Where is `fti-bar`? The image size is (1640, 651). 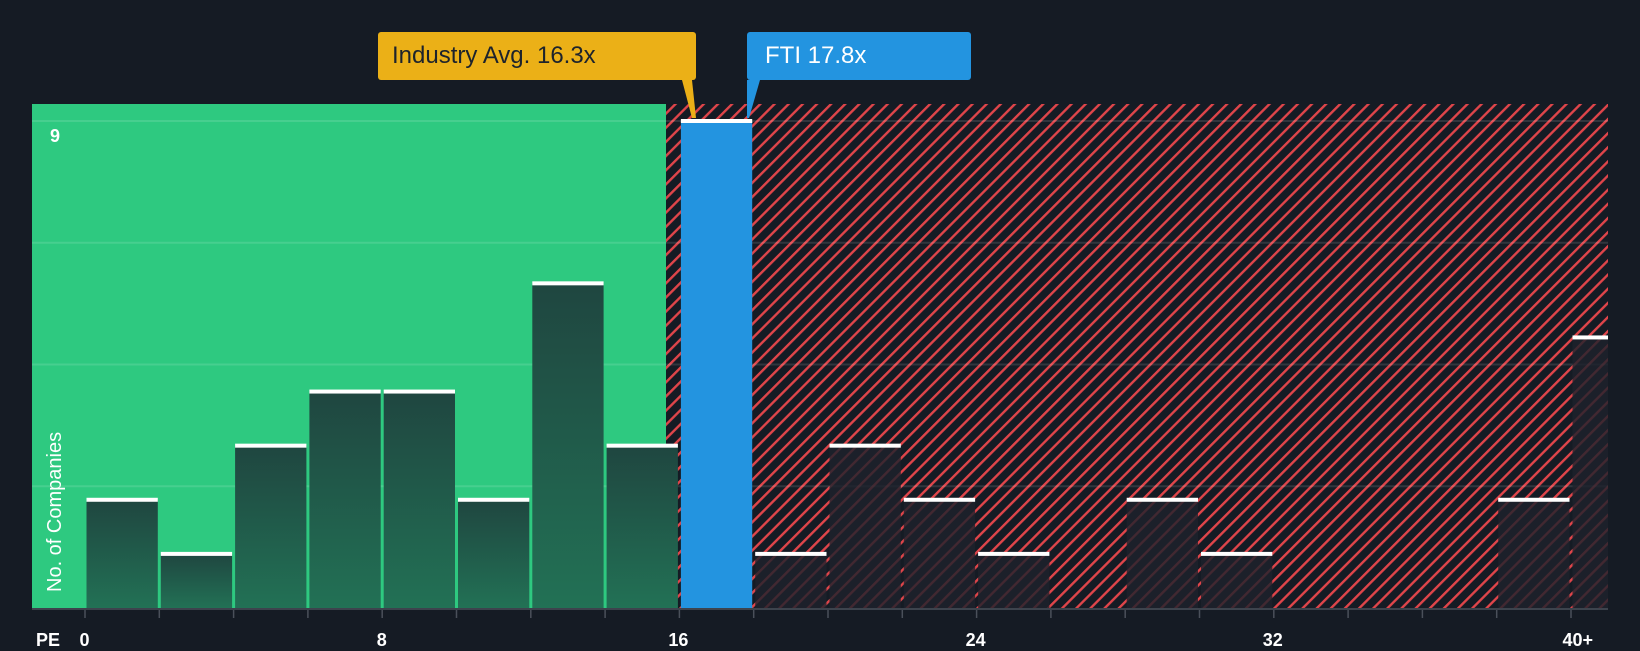
fti-bar is located at coordinates (716, 364).